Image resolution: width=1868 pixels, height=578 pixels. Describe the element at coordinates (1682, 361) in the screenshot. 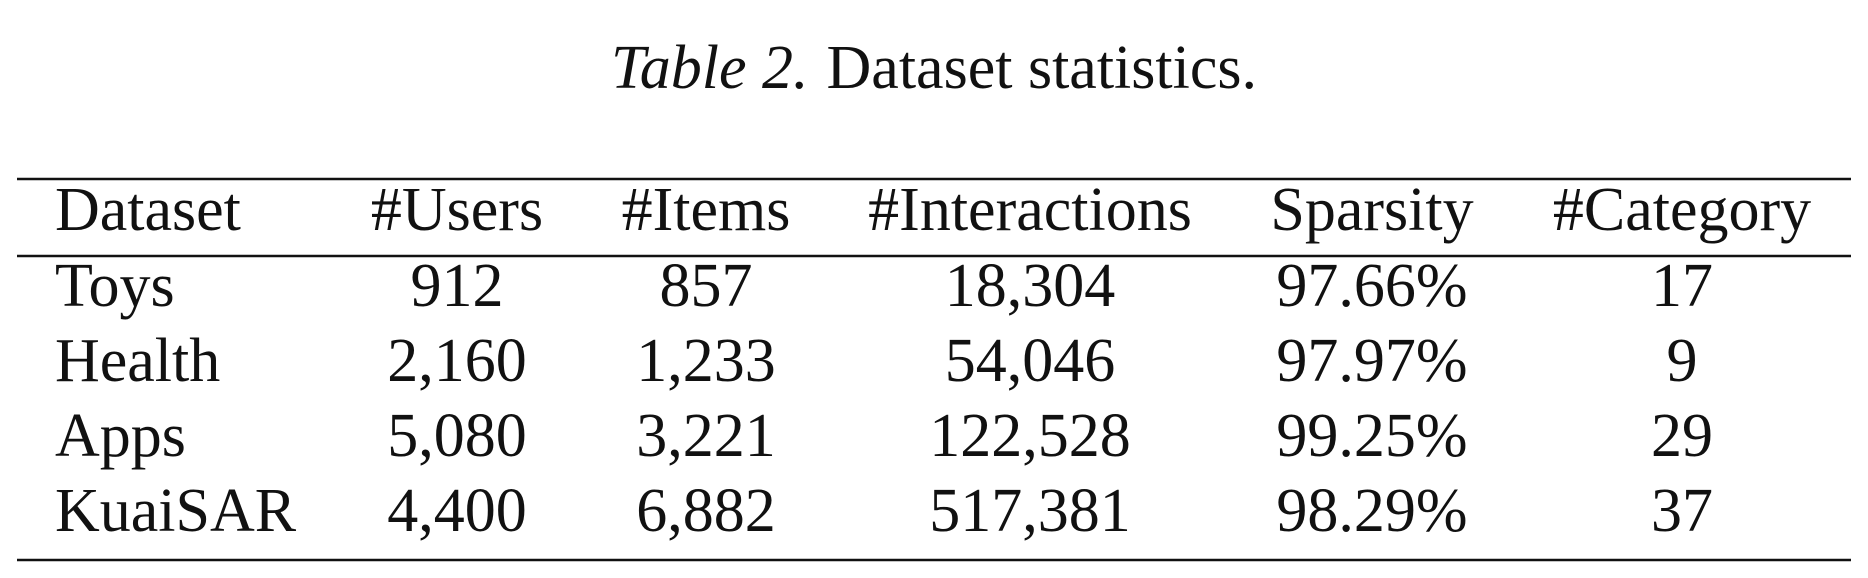

I see `table-cell: 9` at that location.